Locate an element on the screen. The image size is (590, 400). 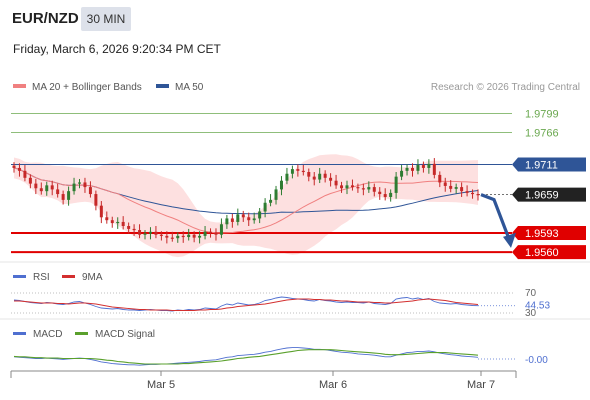
rsi-ma-line is located at coordinates (246, 304).